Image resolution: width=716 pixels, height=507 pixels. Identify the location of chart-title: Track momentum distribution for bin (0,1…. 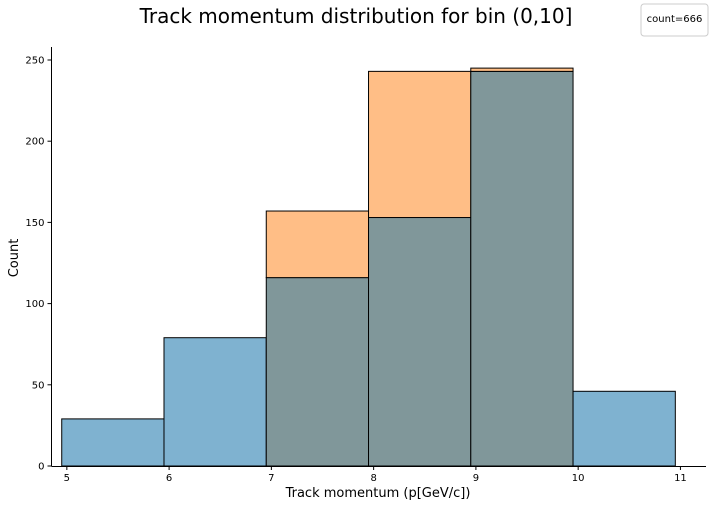
(356, 16).